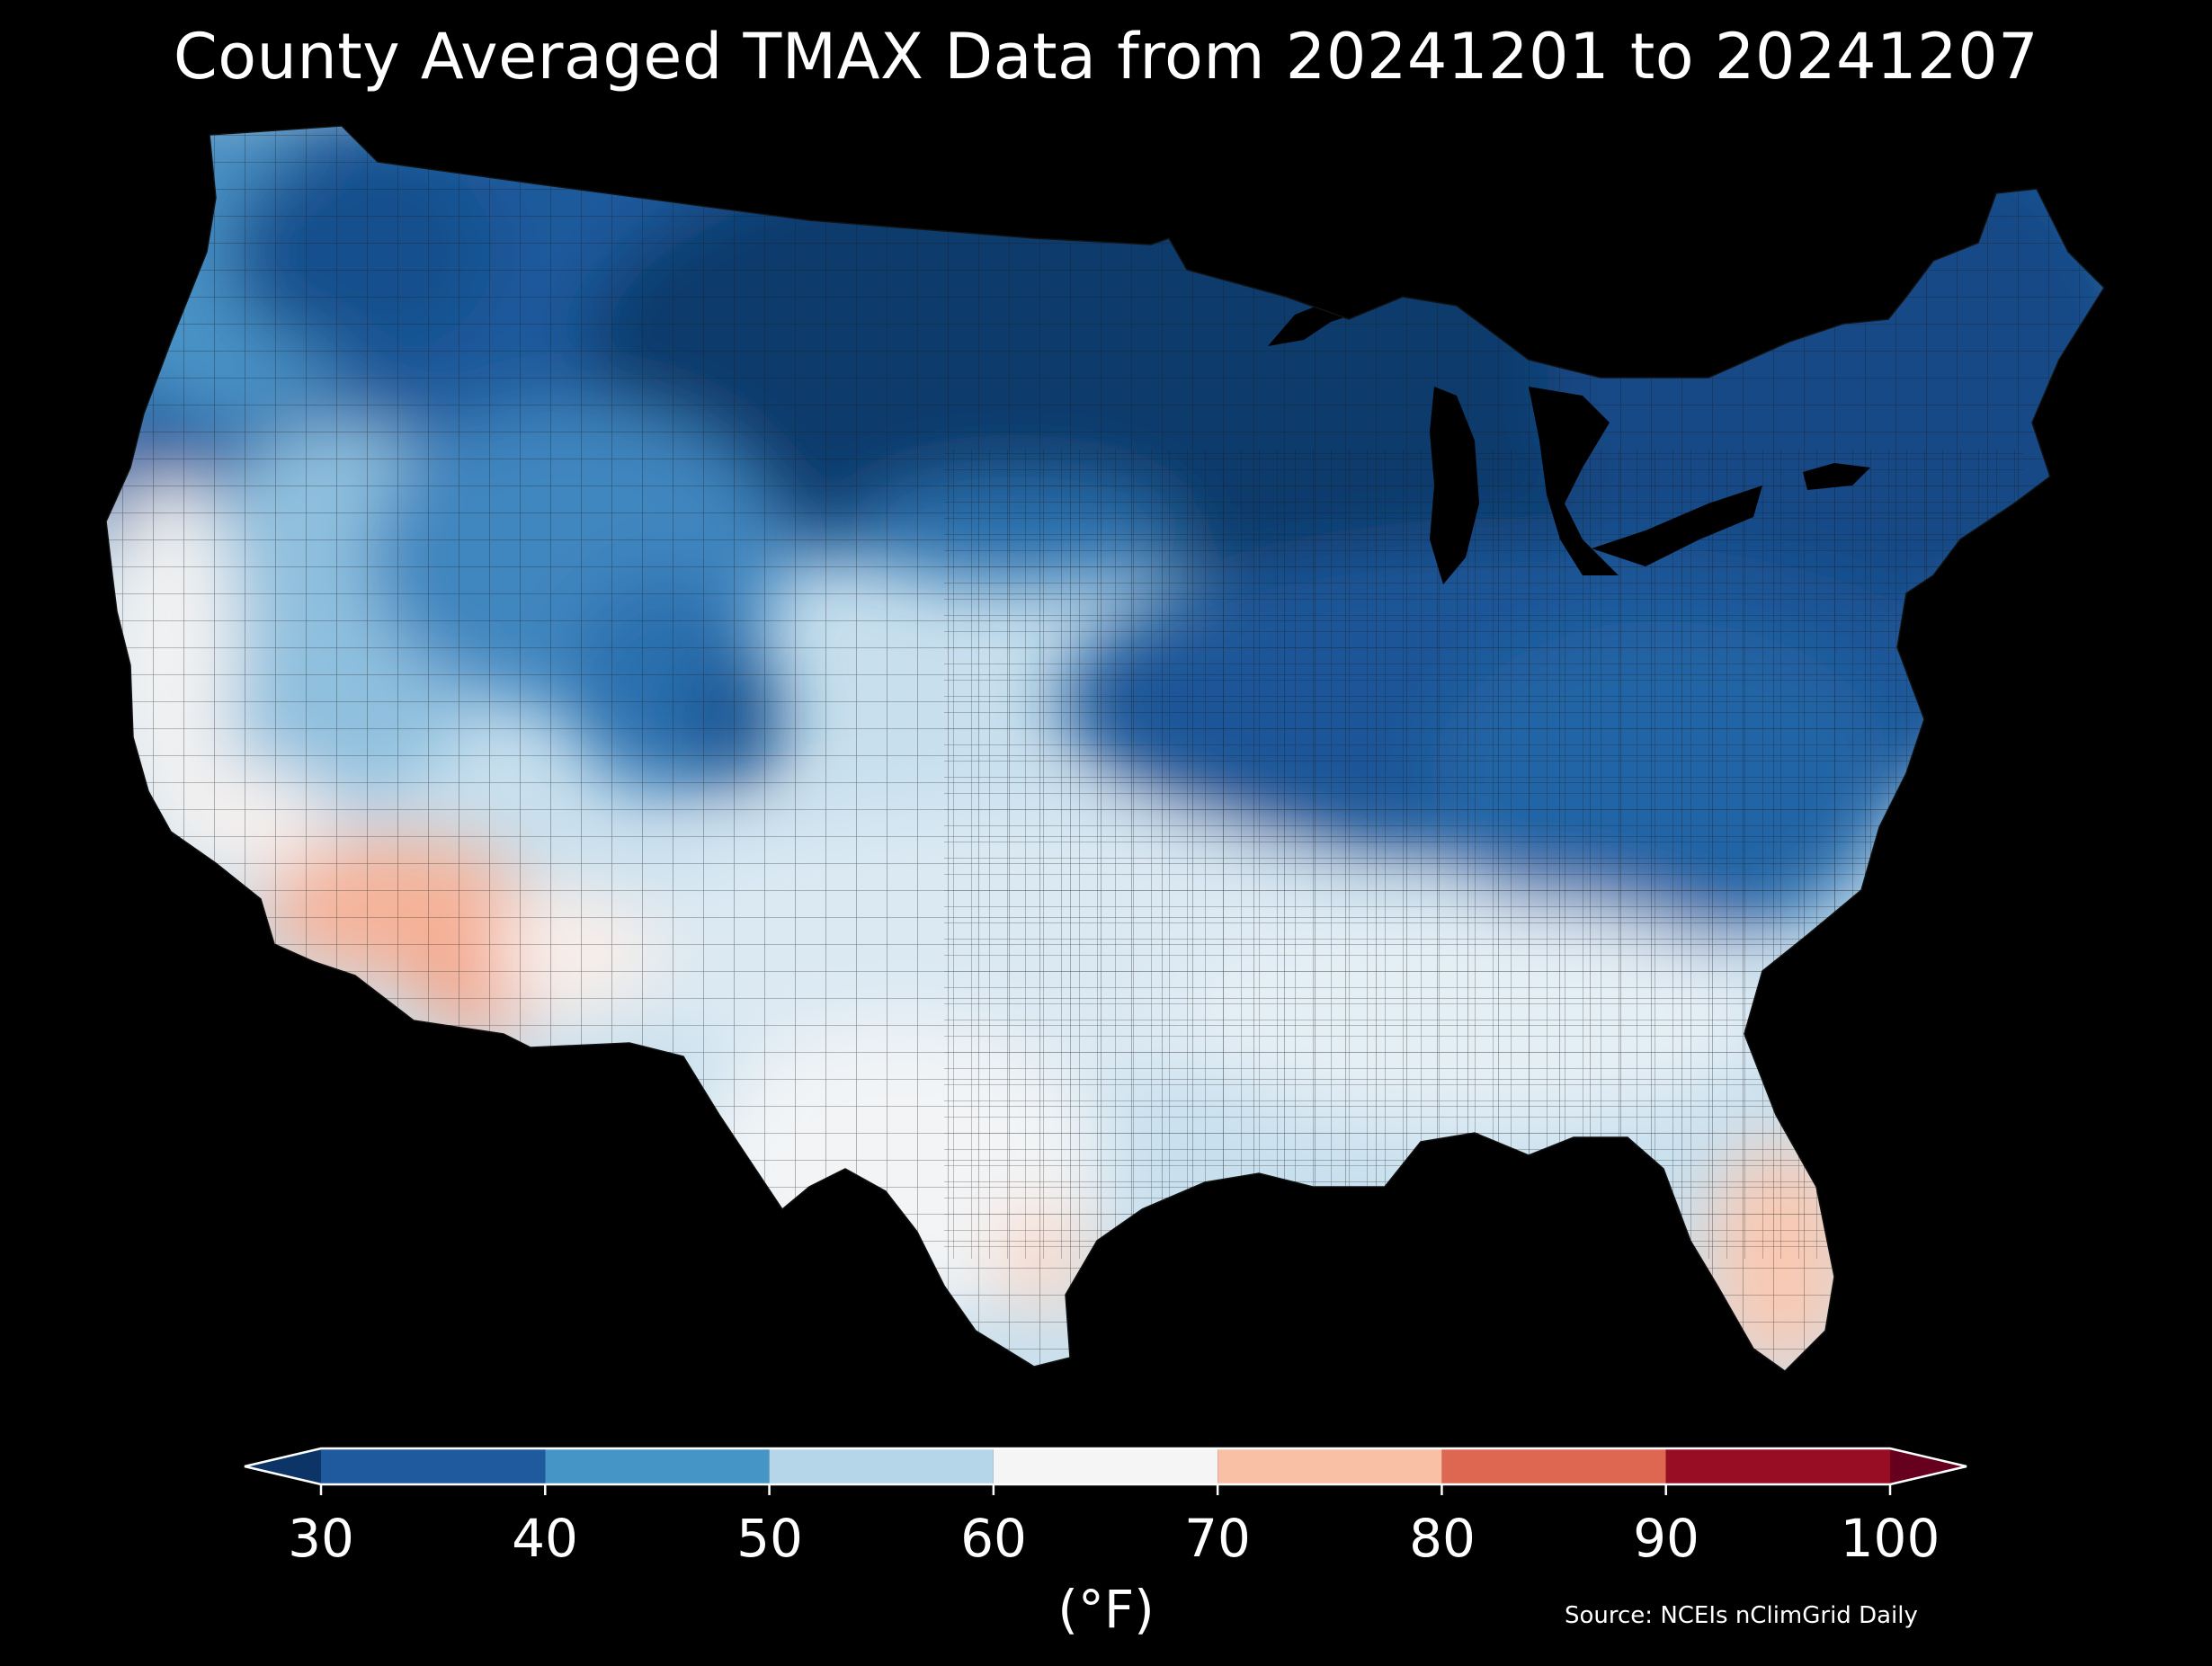  What do you see at coordinates (1217, 1538) in the screenshot?
I see `tick-label: 70` at bounding box center [1217, 1538].